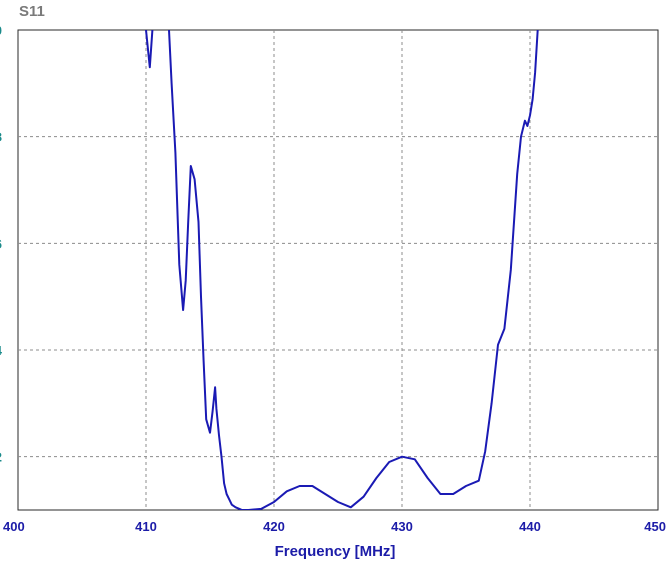  What do you see at coordinates (334, 526) in the screenshot?
I see `x-tick-labels: 400 410 420 430 440 450` at bounding box center [334, 526].